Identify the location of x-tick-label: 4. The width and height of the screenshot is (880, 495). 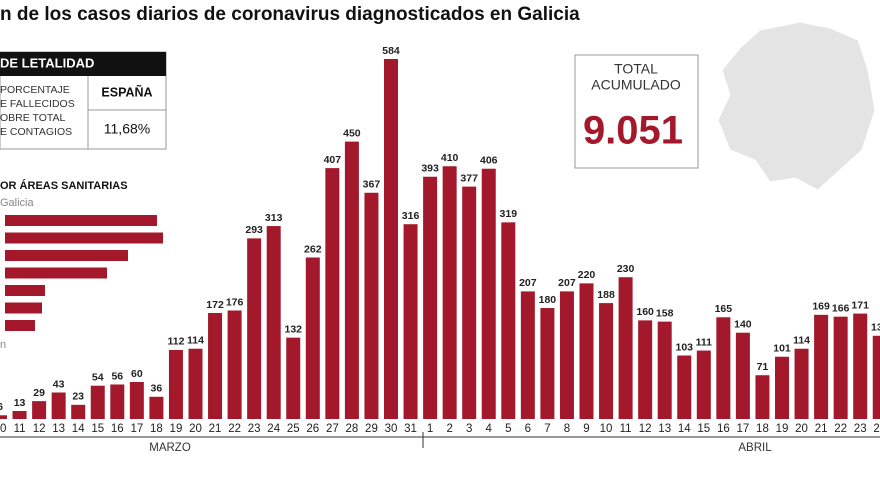
(489, 429).